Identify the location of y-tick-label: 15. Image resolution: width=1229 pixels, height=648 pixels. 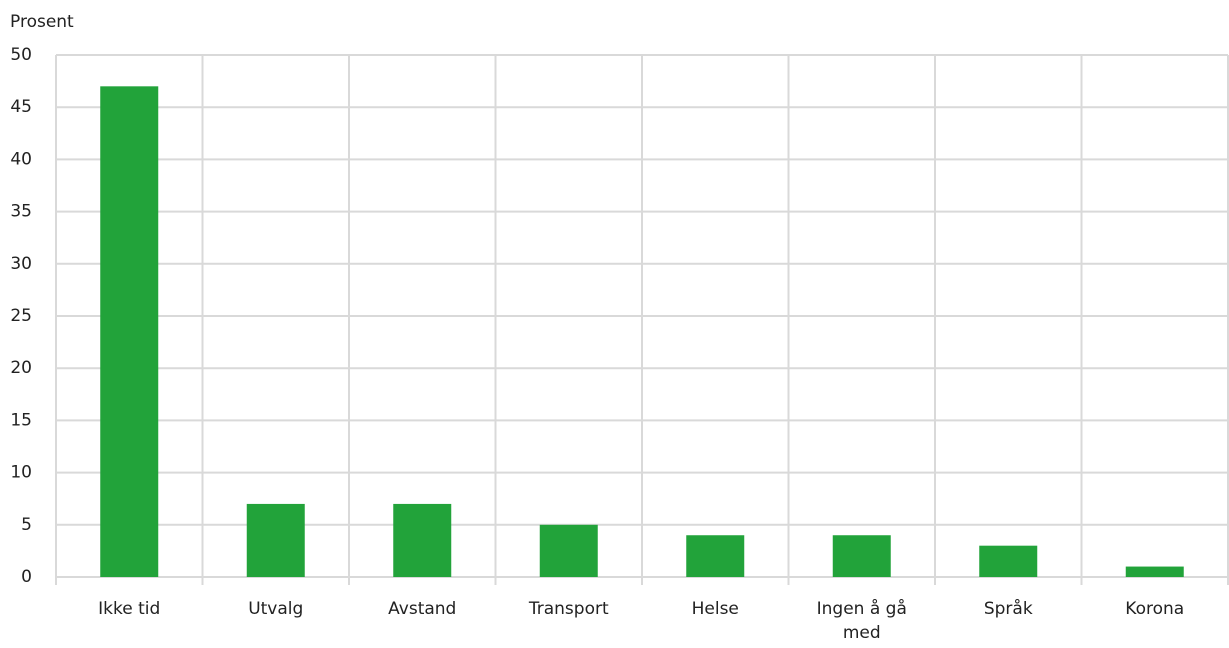
(21, 420).